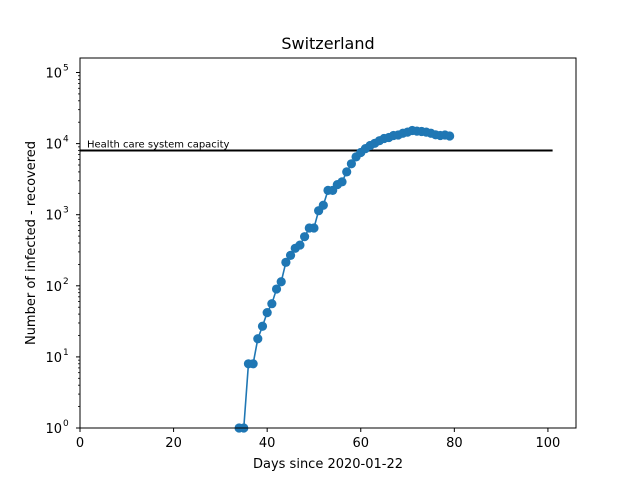 This screenshot has width=640, height=480. What do you see at coordinates (360, 443) in the screenshot?
I see `x-tick-label: 60` at bounding box center [360, 443].